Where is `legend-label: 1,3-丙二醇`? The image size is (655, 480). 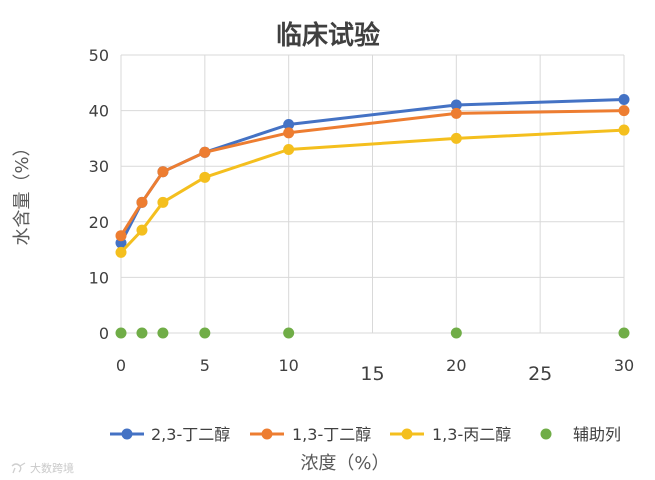 legend-label: 1,3-丙二醇 is located at coordinates (471, 434).